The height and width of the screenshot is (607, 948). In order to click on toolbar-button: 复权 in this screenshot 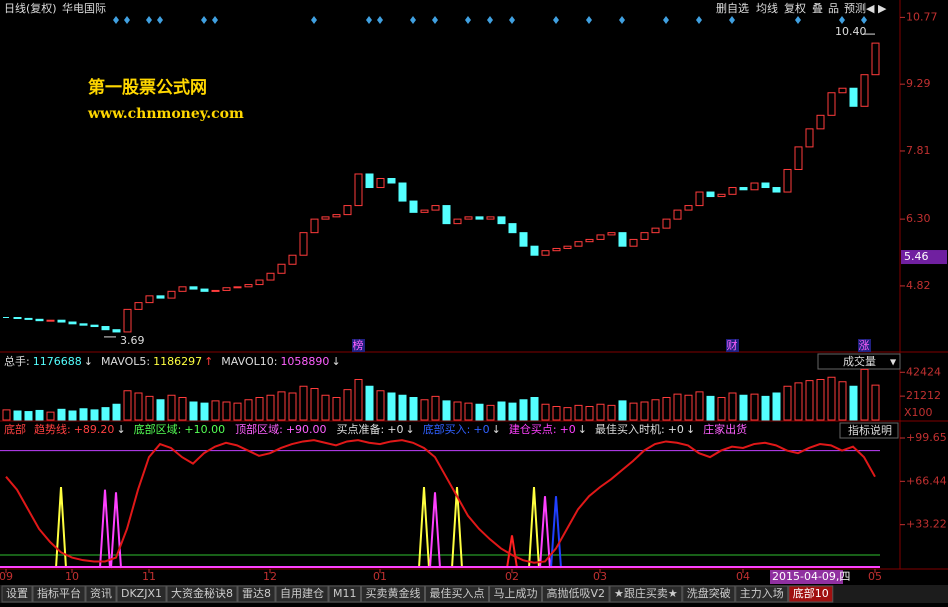, I will do `click(795, 8)`.